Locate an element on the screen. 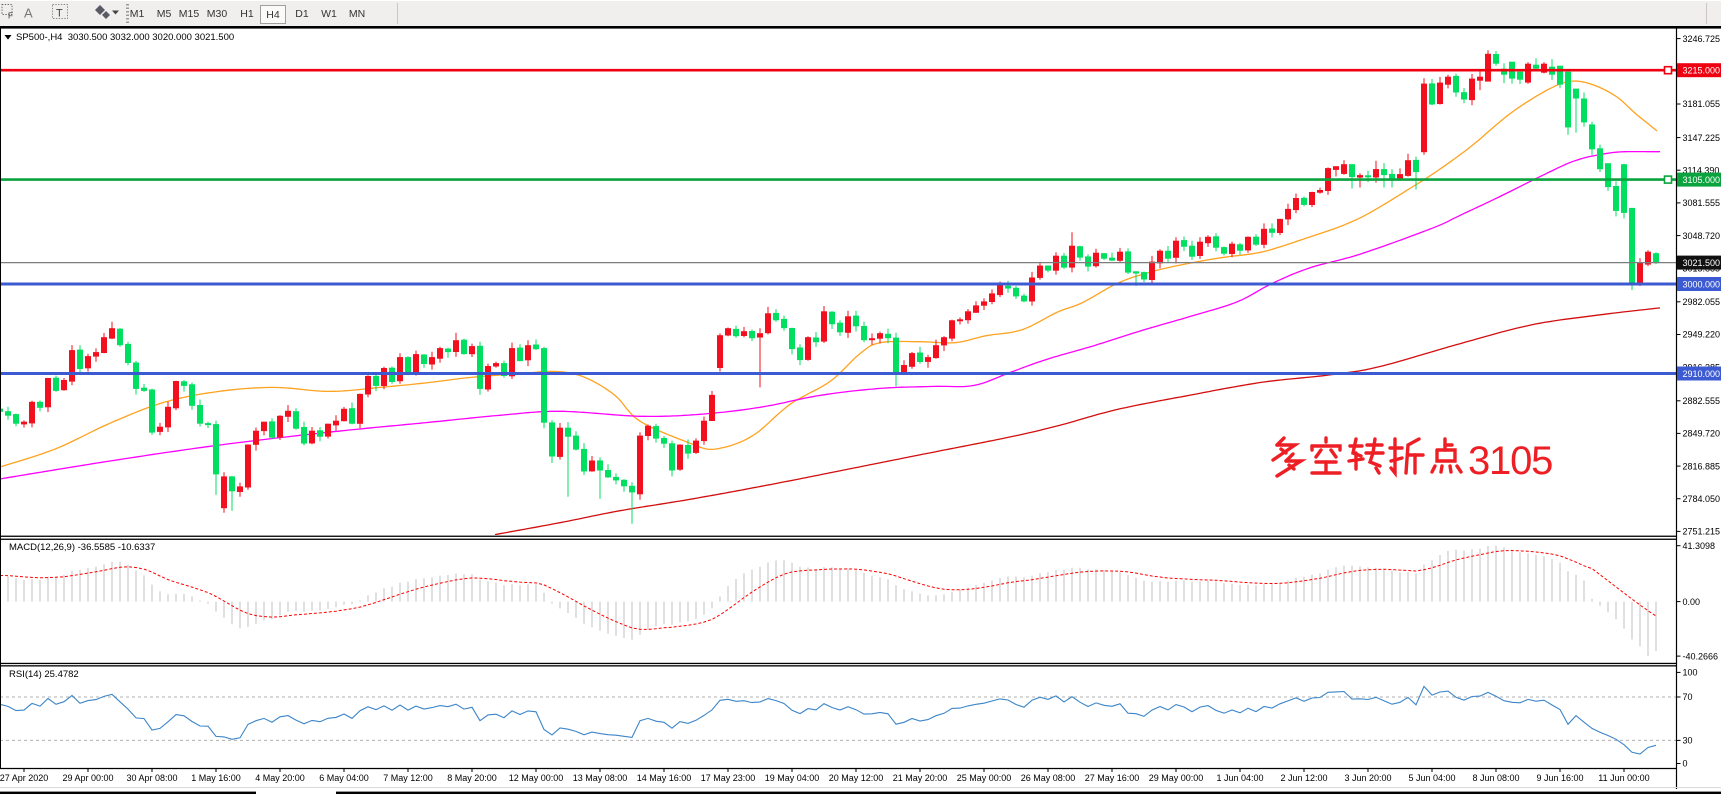 The image size is (1721, 794). svg-text: 1 May 16:00 is located at coordinates (216, 778).